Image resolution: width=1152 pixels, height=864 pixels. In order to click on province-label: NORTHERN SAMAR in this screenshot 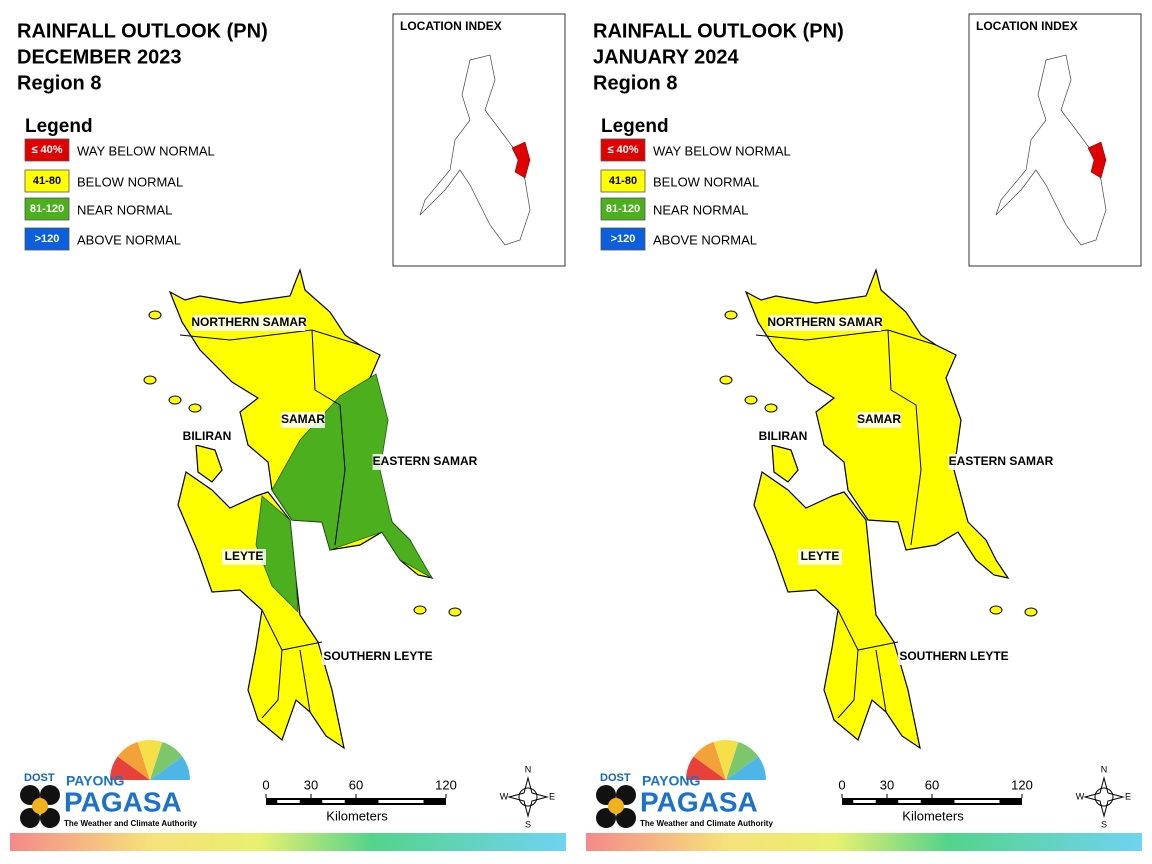, I will do `click(249, 322)`.